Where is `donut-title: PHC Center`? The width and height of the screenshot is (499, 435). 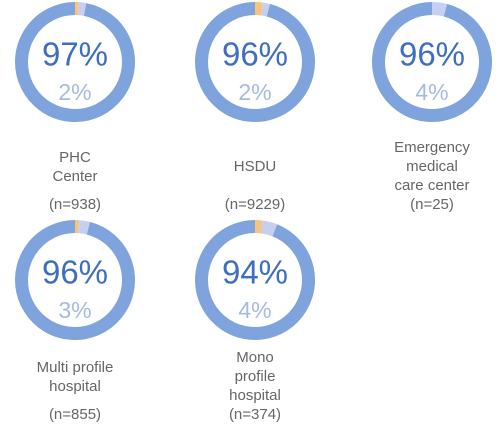 donut-title: PHC Center is located at coordinates (75, 166).